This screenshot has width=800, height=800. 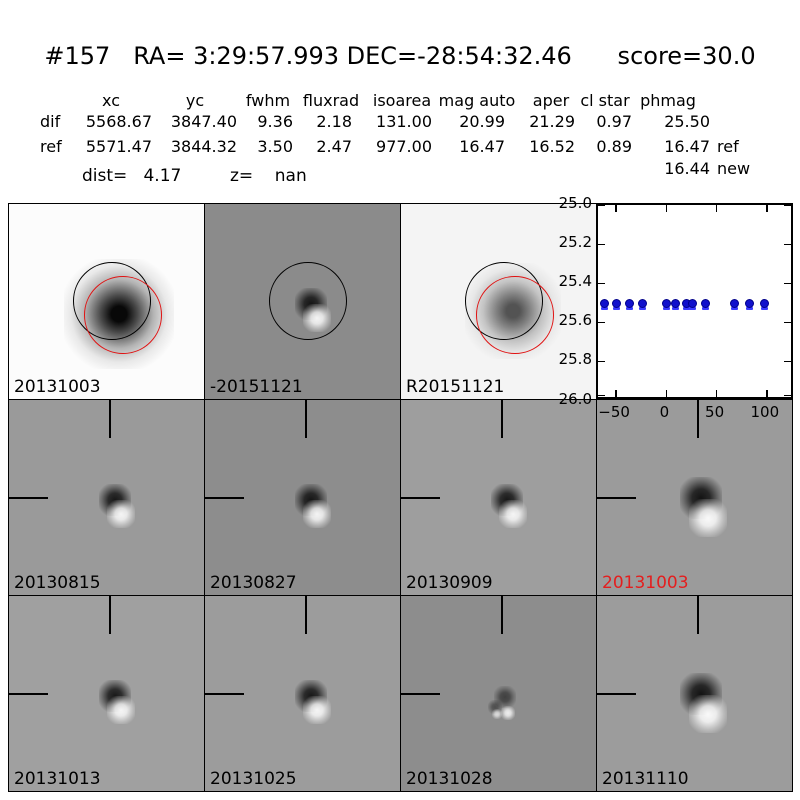 What do you see at coordinates (605, 100) in the screenshot?
I see `table-header-cl-star: cl star` at bounding box center [605, 100].